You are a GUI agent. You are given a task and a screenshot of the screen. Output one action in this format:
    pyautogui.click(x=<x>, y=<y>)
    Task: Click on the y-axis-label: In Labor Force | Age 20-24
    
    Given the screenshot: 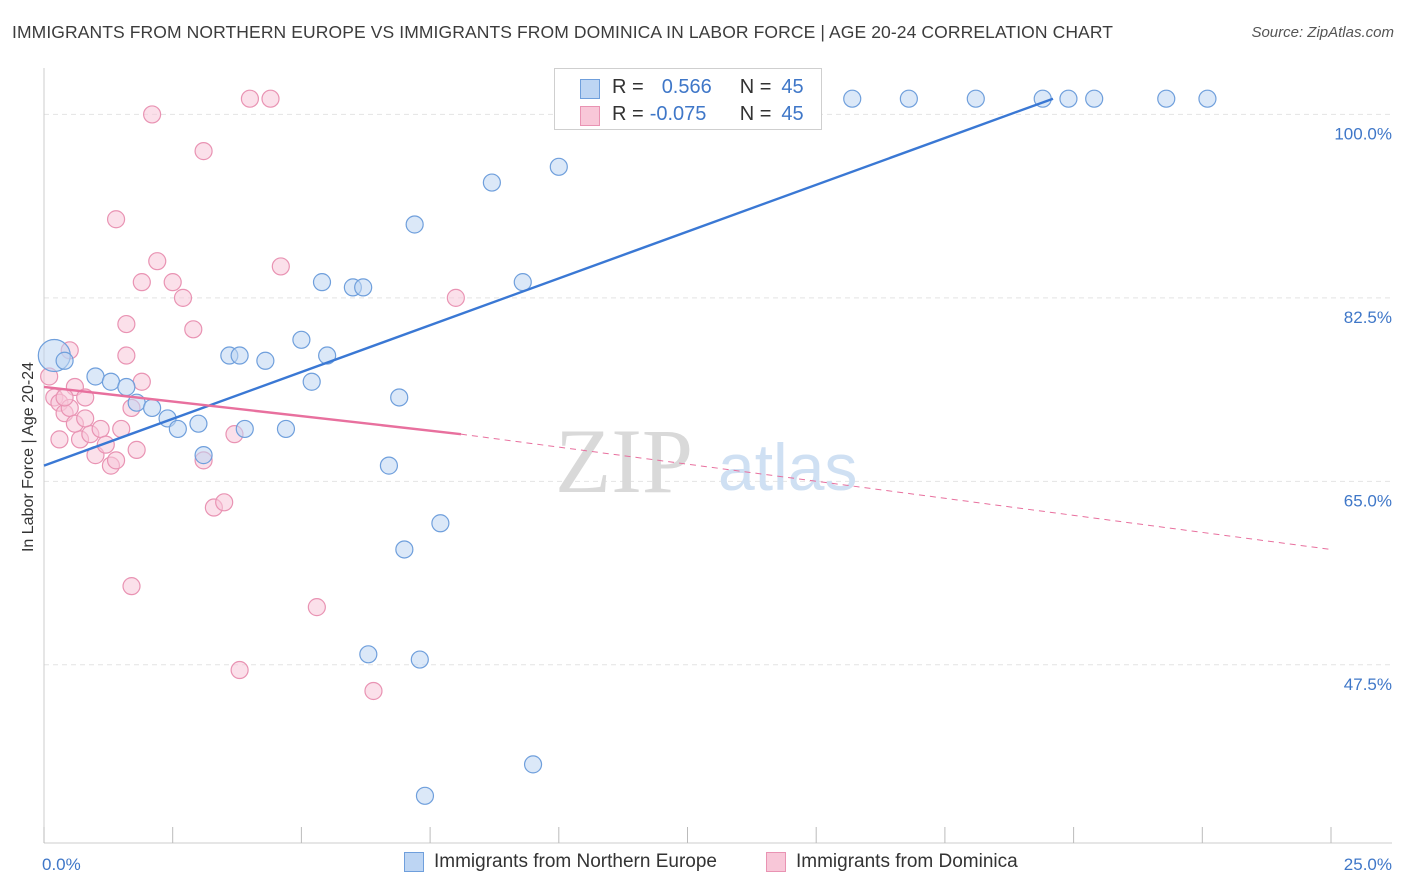 What is the action you would take?
    pyautogui.click(x=28, y=457)
    